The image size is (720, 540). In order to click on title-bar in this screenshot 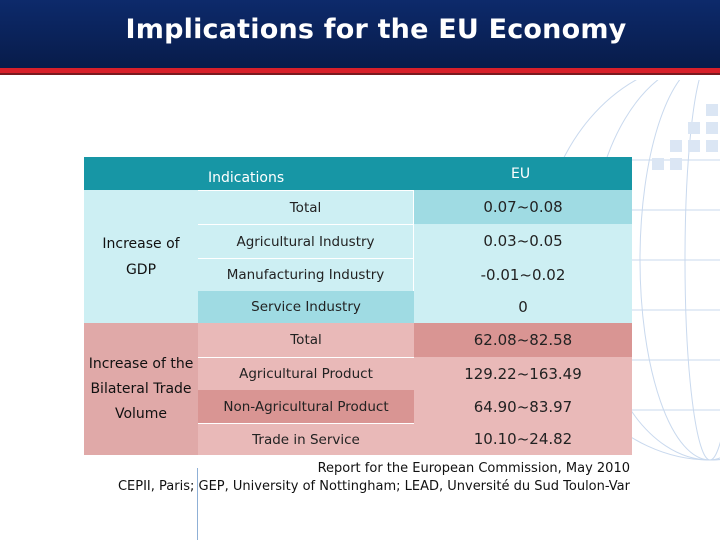, I will do `click(360, 34)`.